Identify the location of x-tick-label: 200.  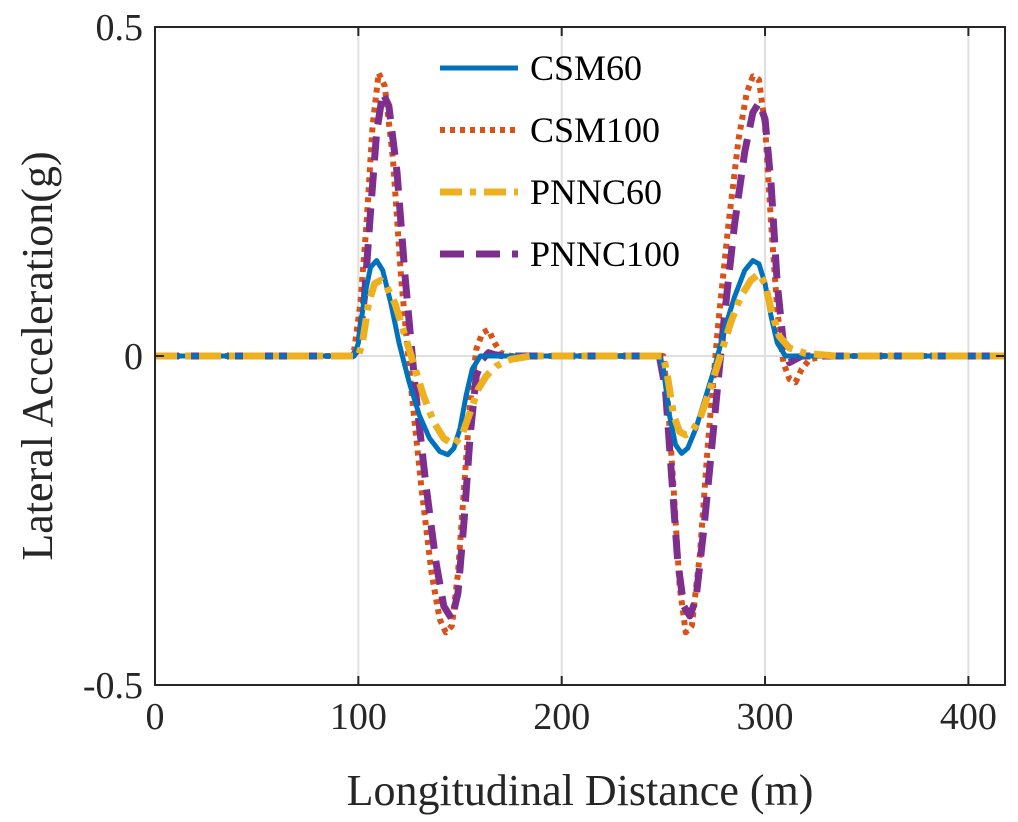
(561, 717).